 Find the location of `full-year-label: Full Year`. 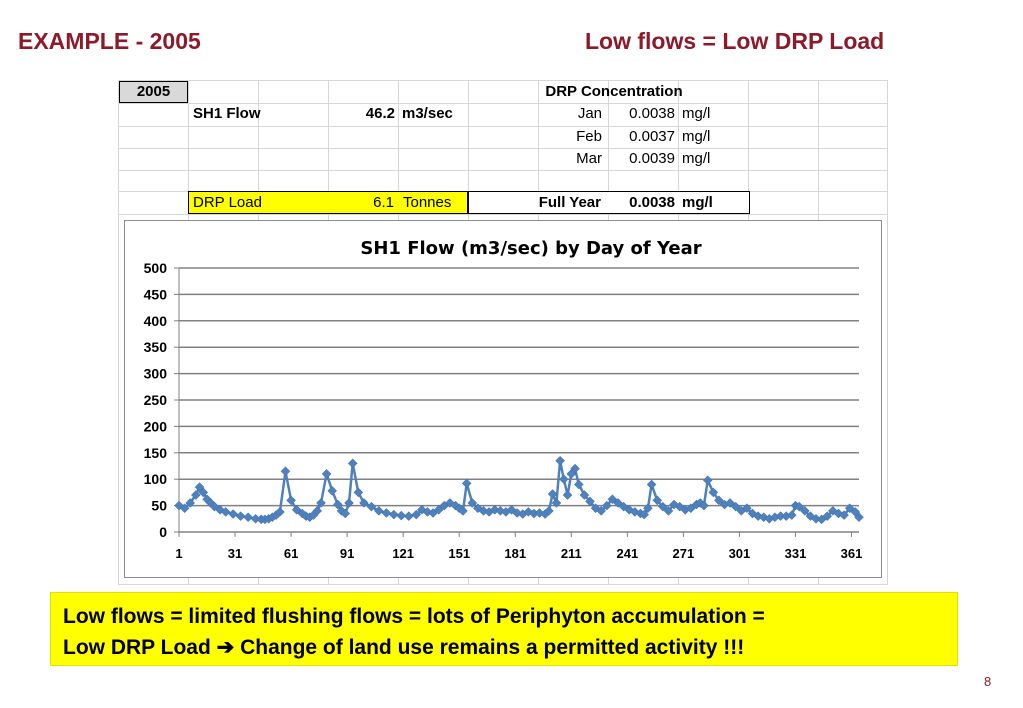

full-year-label: Full Year is located at coordinates (569, 202).